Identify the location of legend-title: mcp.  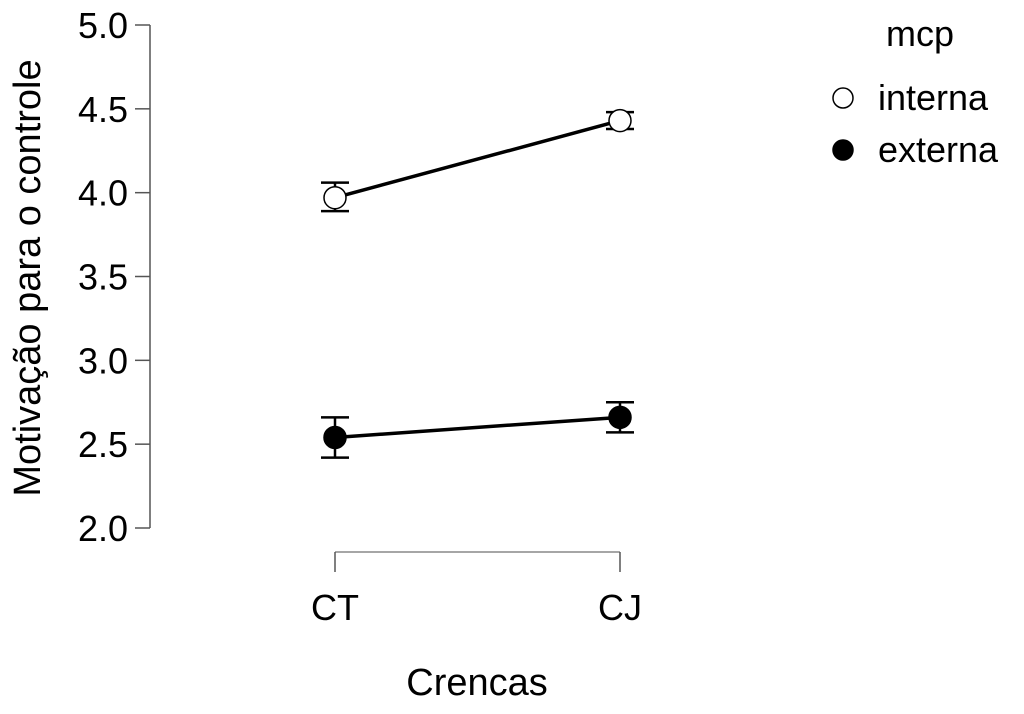
(920, 33).